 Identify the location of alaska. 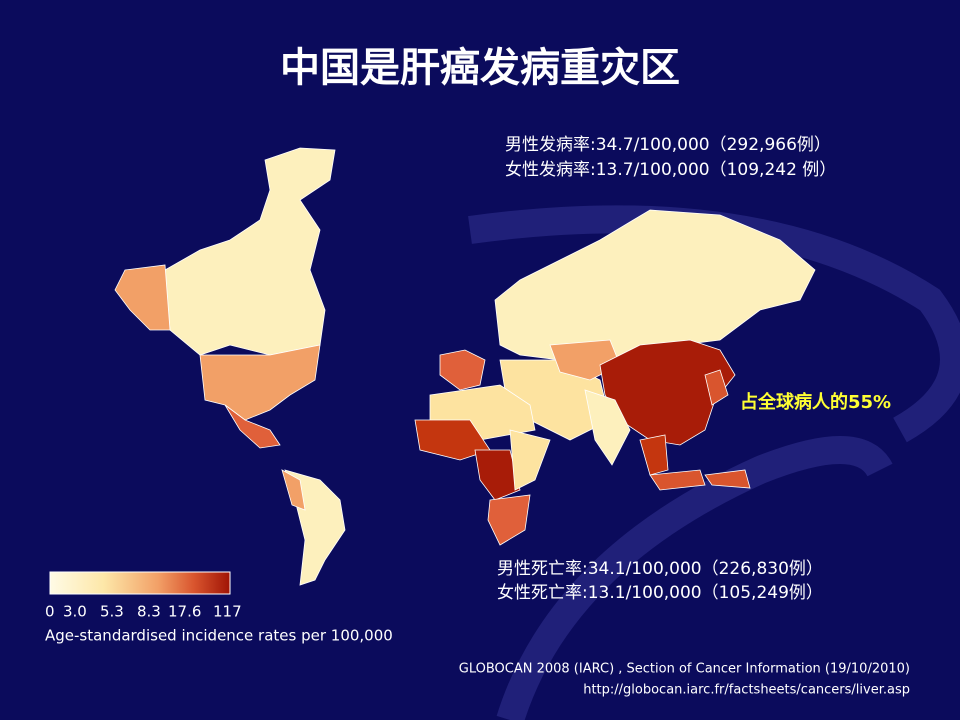
(142, 297).